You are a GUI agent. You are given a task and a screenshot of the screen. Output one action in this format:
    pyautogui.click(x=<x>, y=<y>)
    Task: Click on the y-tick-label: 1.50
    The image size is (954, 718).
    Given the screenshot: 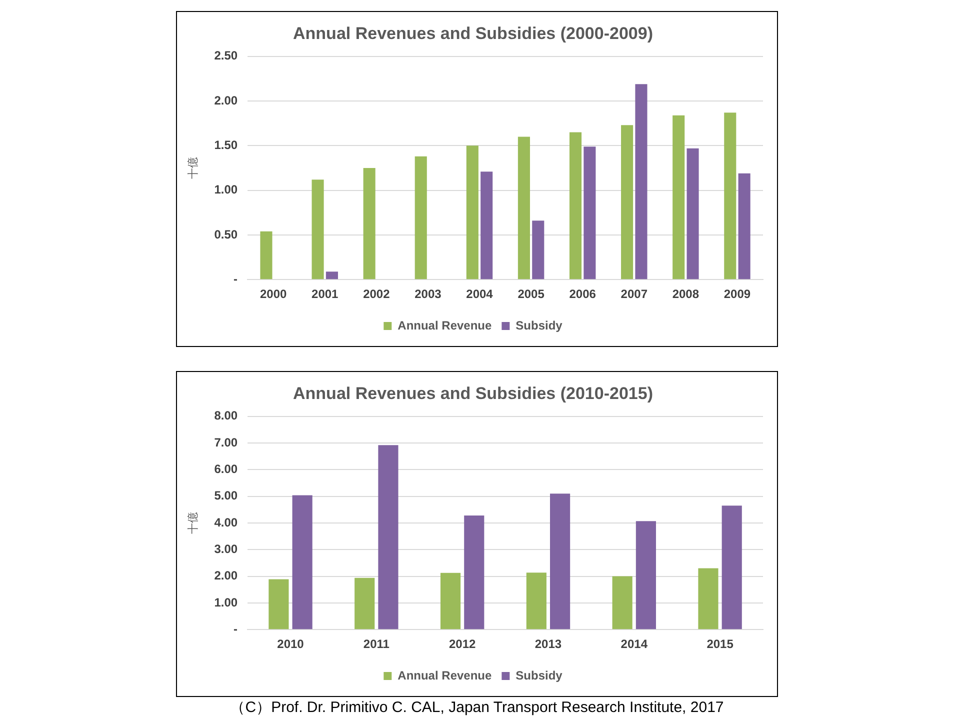 What is the action you would take?
    pyautogui.click(x=226, y=145)
    